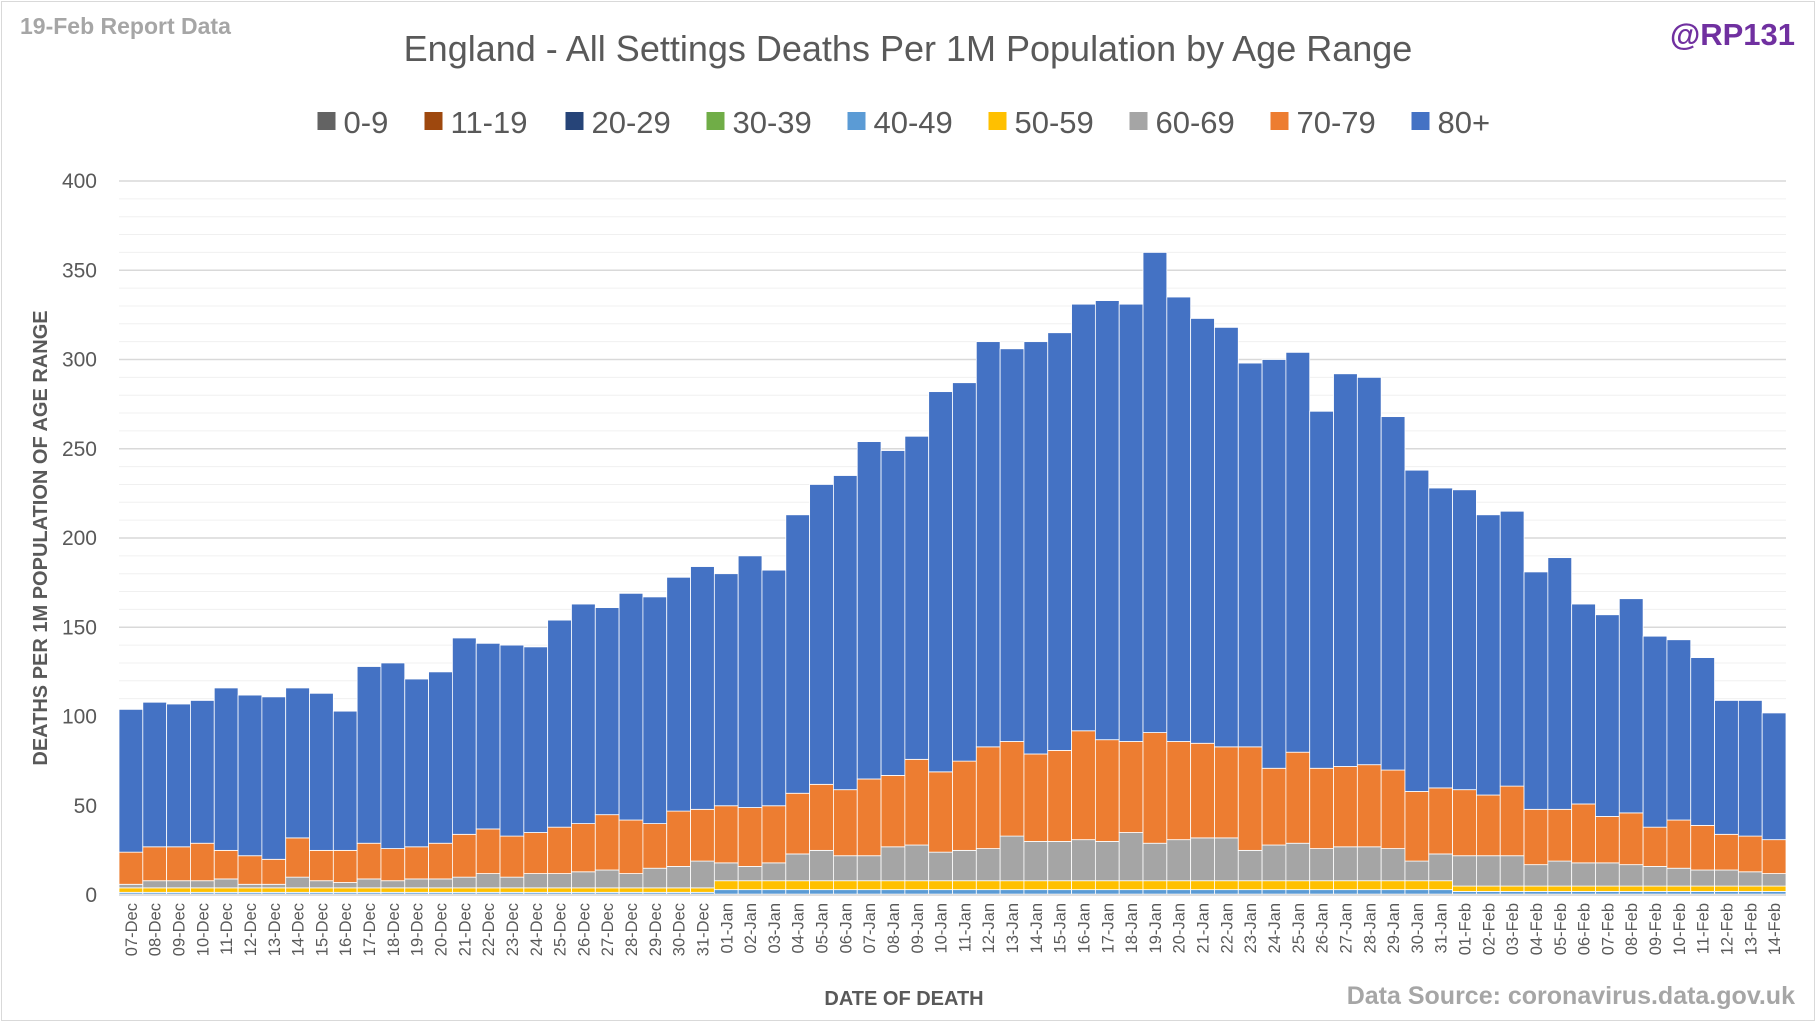 This screenshot has height=1022, width=1816. Describe the element at coordinates (1732, 34) in the screenshot. I see `author-handle: @RP131` at that location.